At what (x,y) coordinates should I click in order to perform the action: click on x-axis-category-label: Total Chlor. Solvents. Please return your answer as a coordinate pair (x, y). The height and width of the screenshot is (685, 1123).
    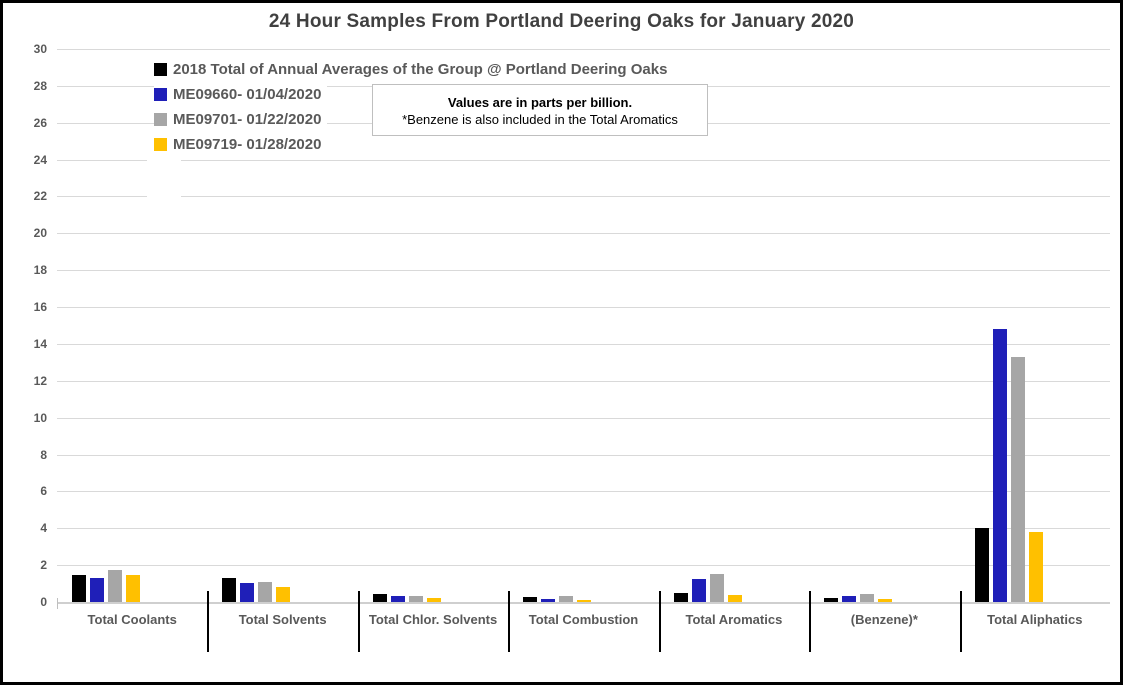
    Looking at the image, I should click on (433, 619).